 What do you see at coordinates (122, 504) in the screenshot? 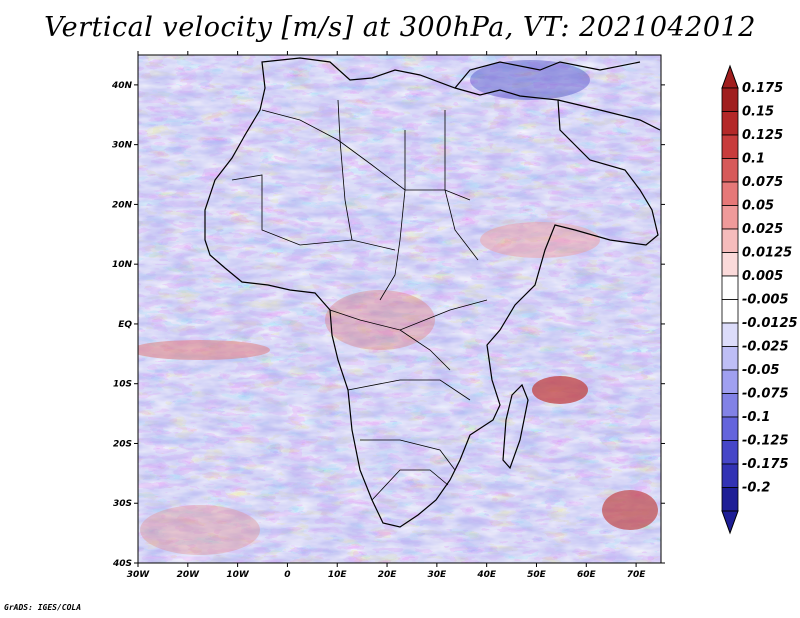
I see `lat-tick-label: 30S` at bounding box center [122, 504].